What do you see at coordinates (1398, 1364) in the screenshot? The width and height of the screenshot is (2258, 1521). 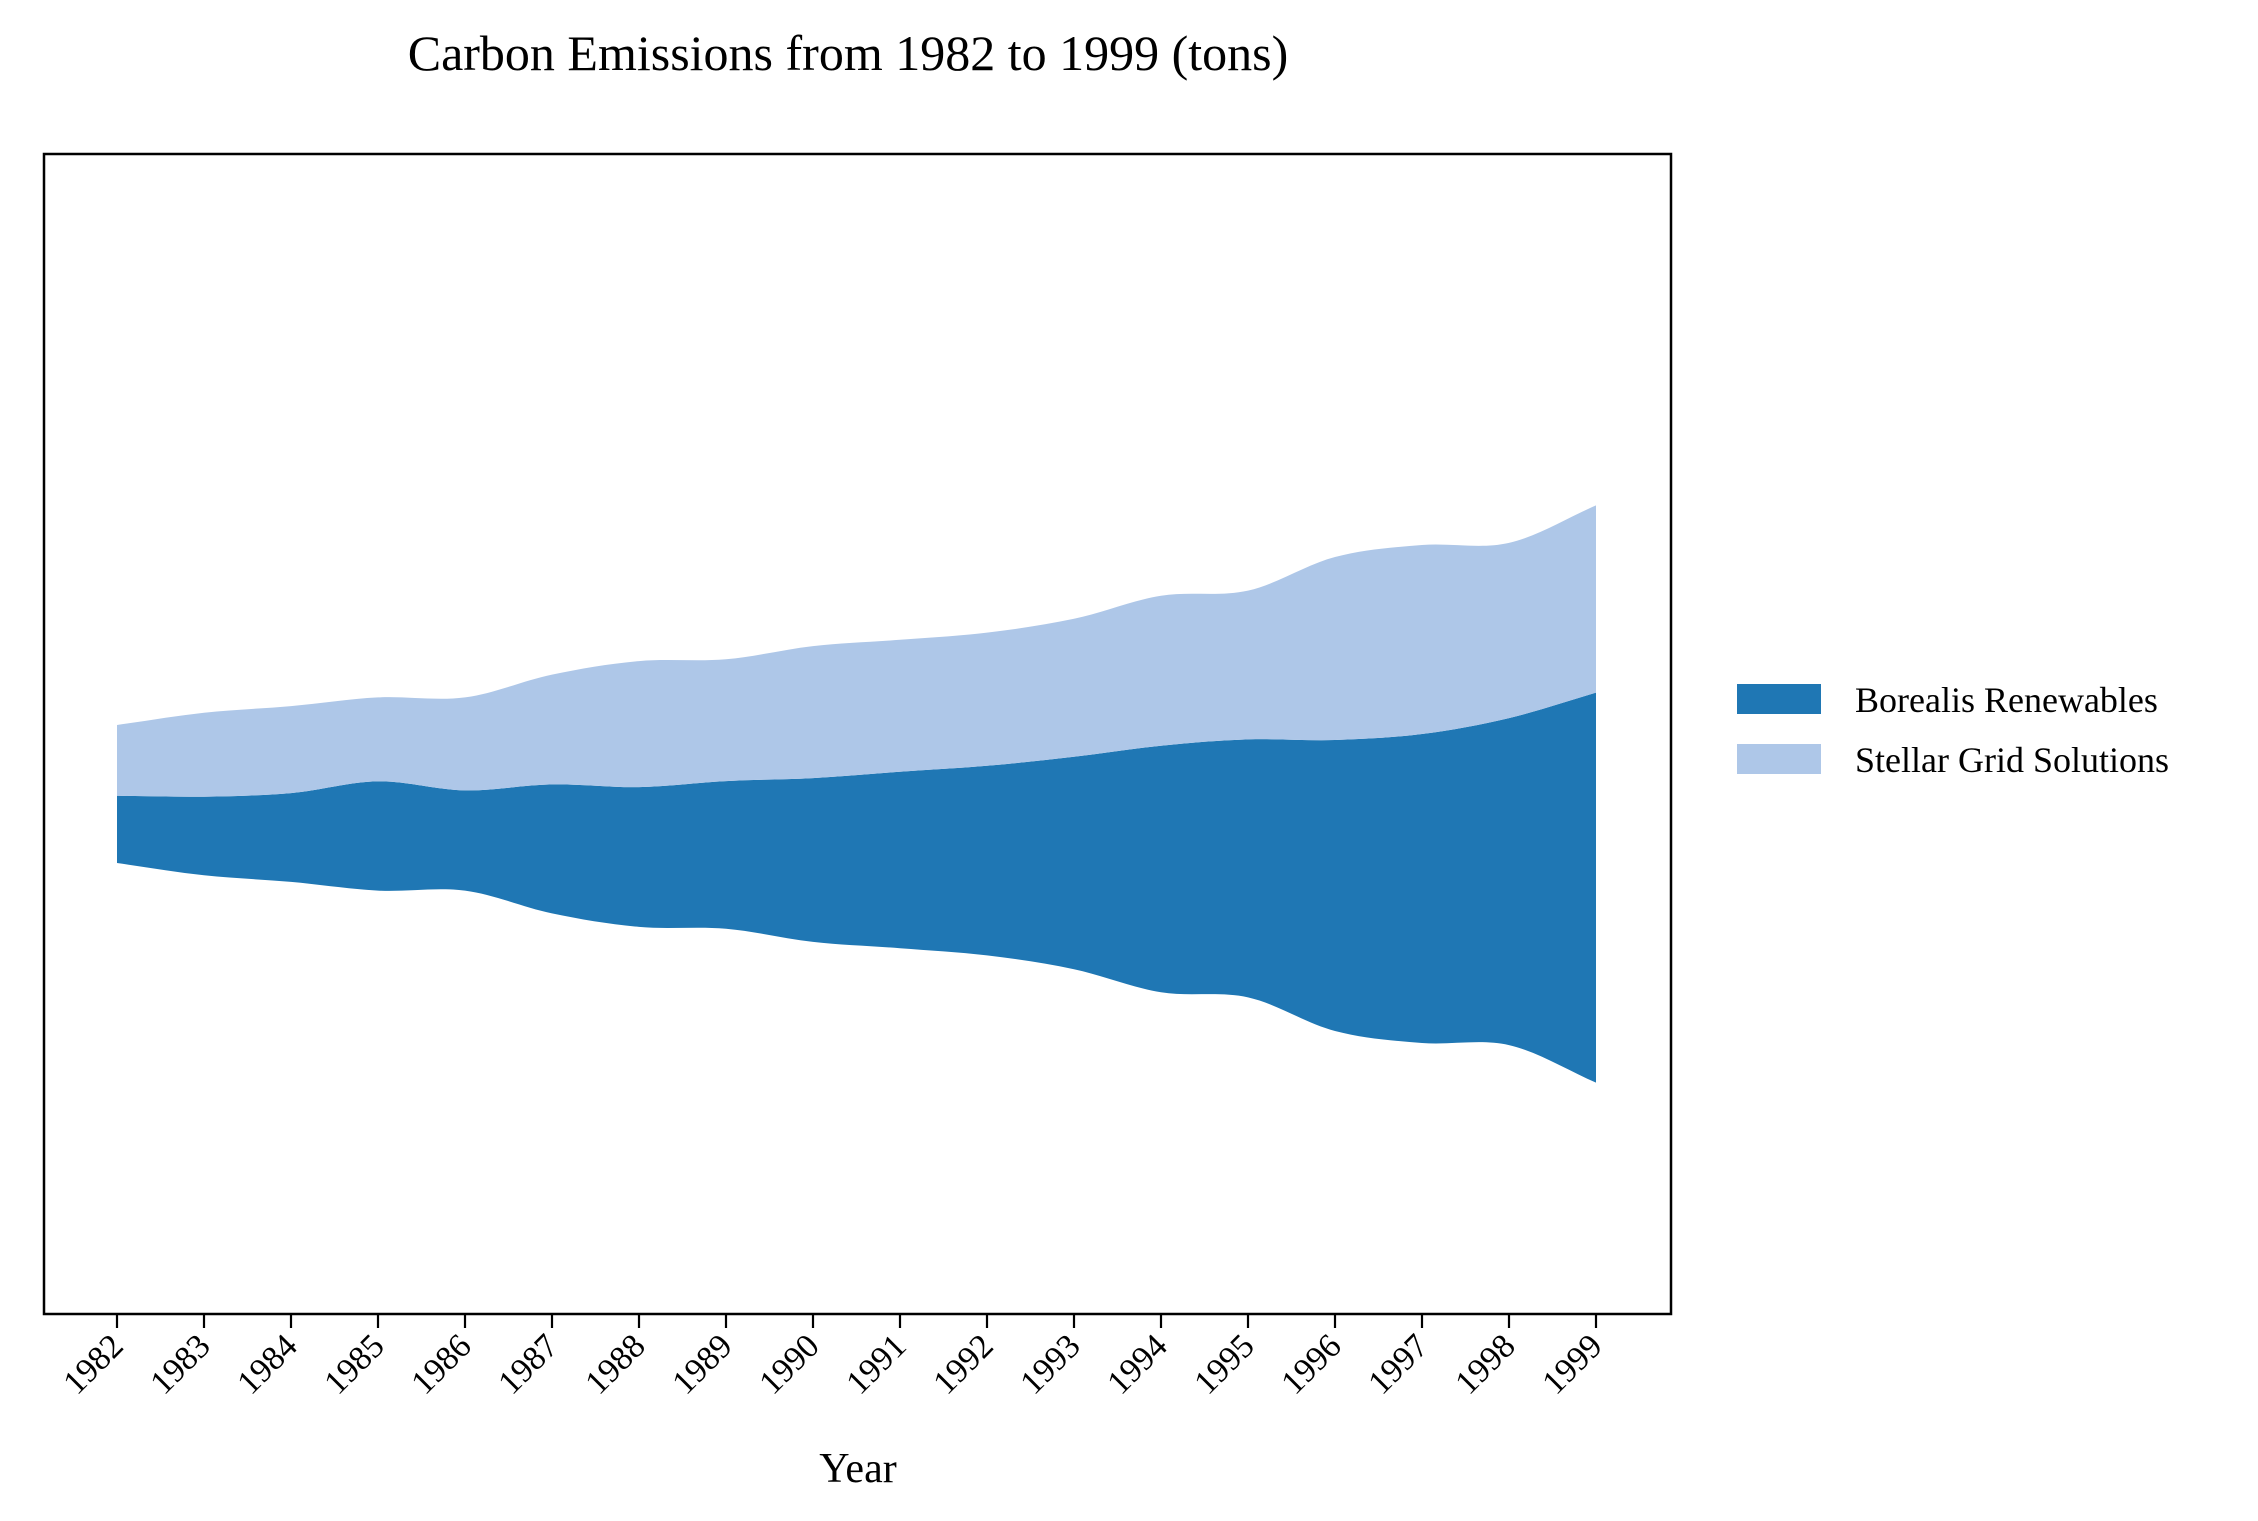 I see `x-tick-label: 1997` at bounding box center [1398, 1364].